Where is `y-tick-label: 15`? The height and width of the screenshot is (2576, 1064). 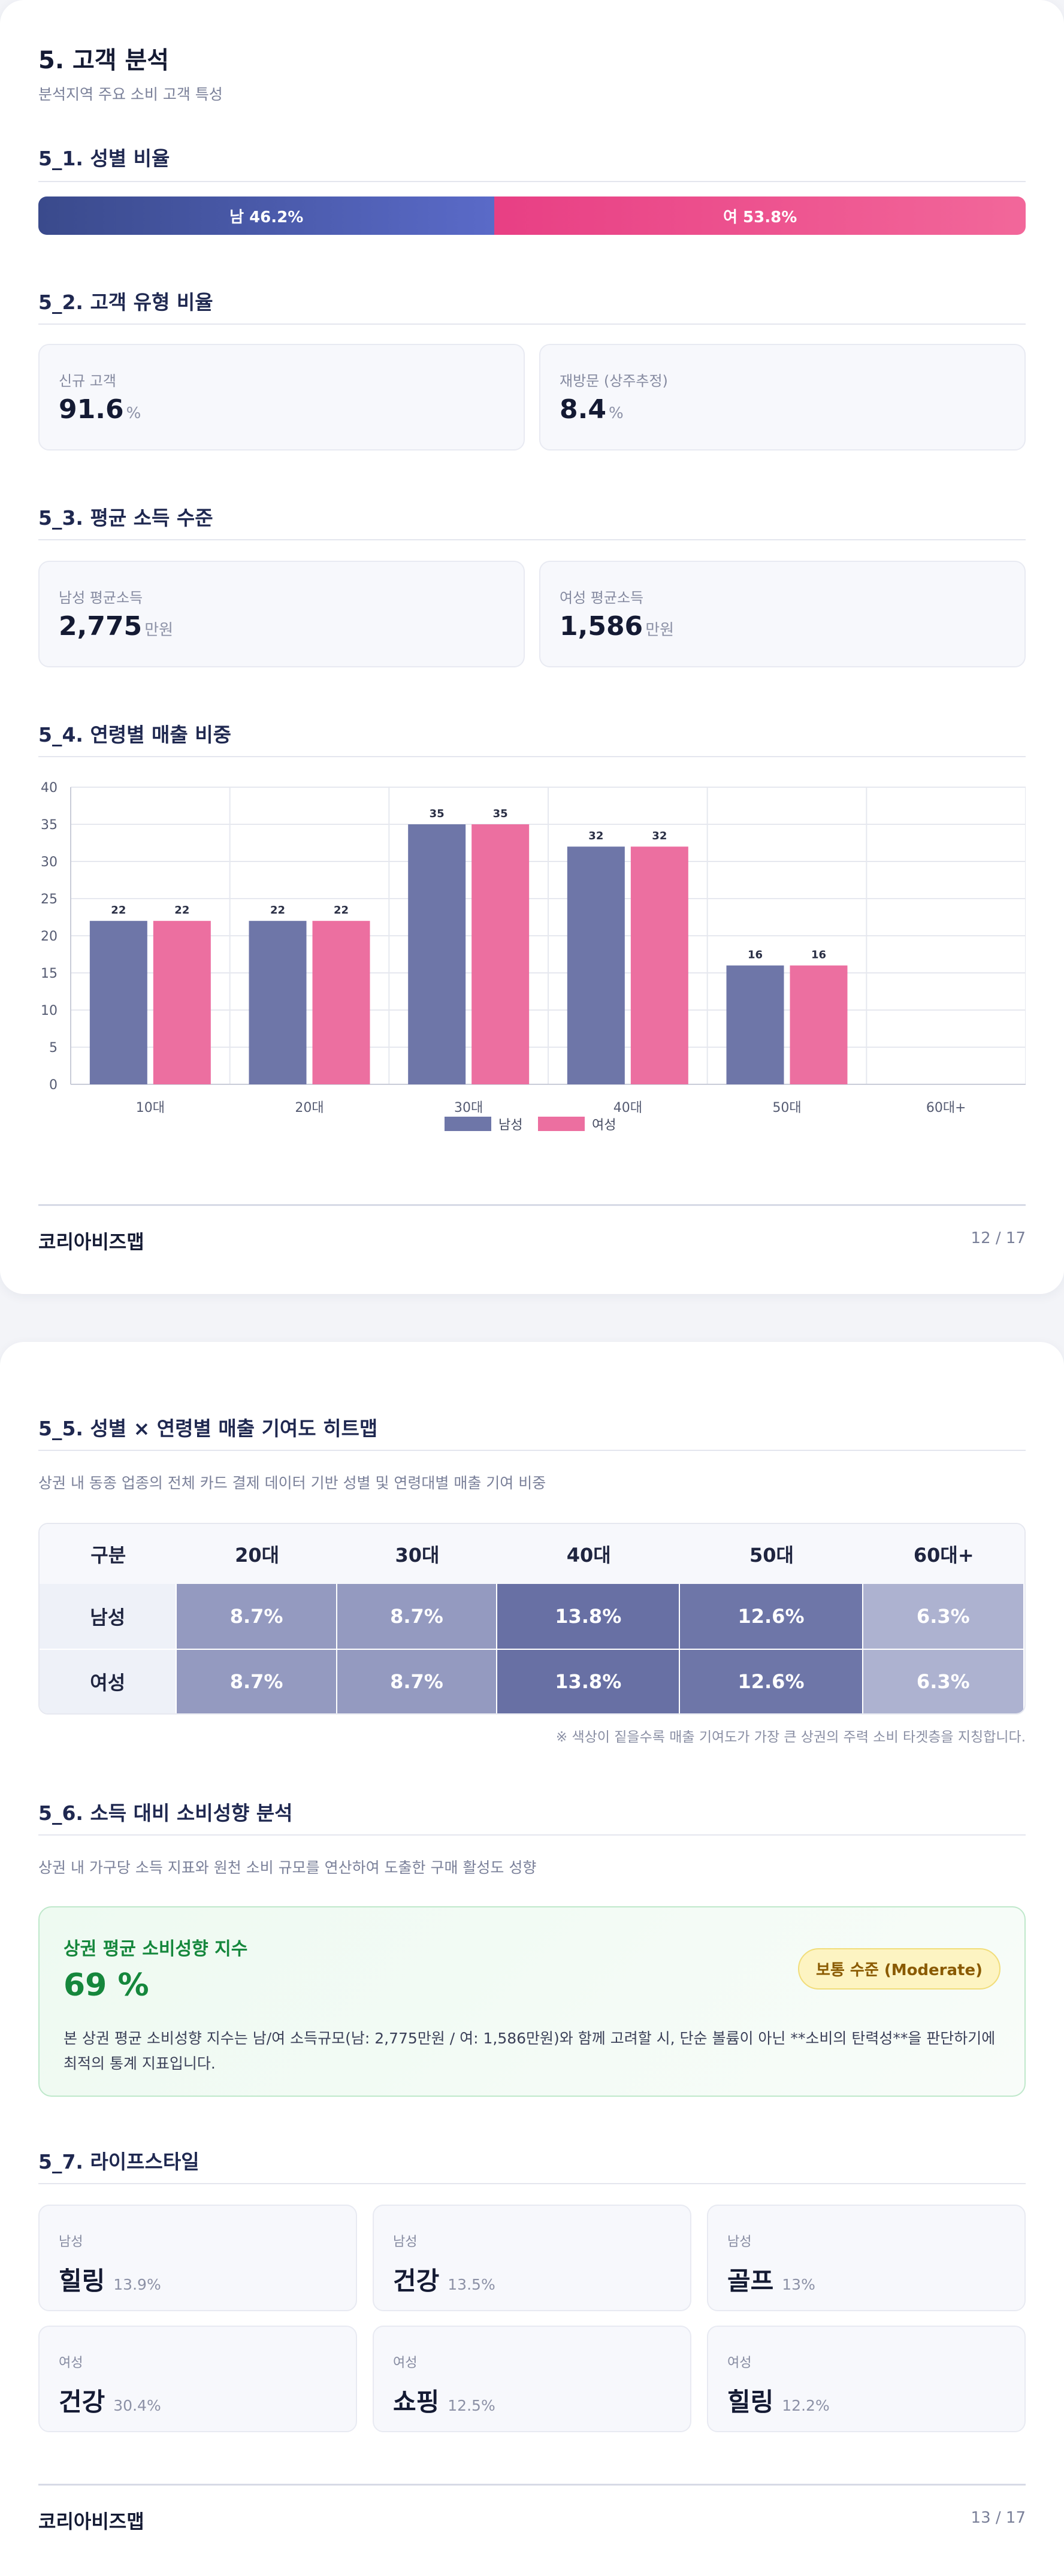 y-tick-label: 15 is located at coordinates (49, 973).